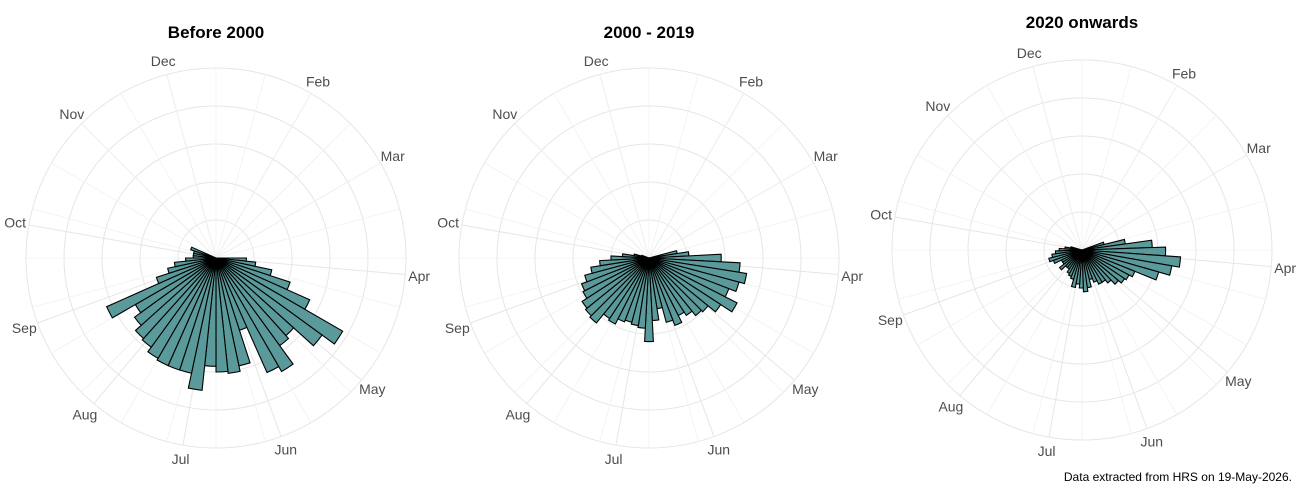 Image resolution: width=1300 pixels, height=500 pixels. Describe the element at coordinates (1238, 381) in the screenshot. I see `month-label: May` at that location.